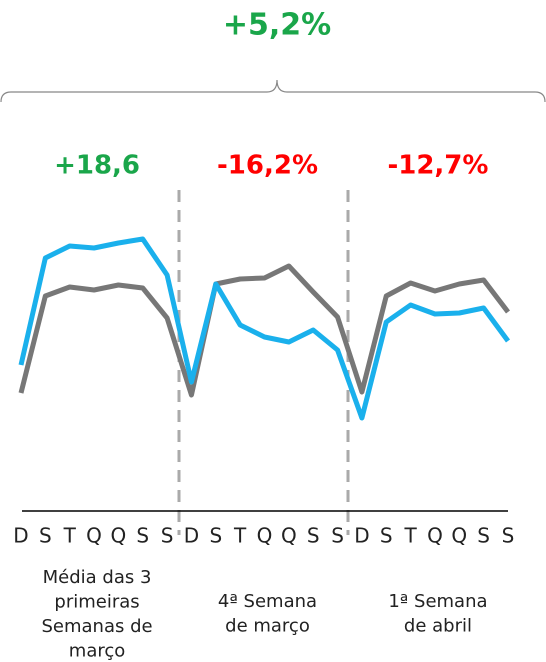  Describe the element at coordinates (267, 601) in the screenshot. I see `group-caption: 4ª Semana` at that location.